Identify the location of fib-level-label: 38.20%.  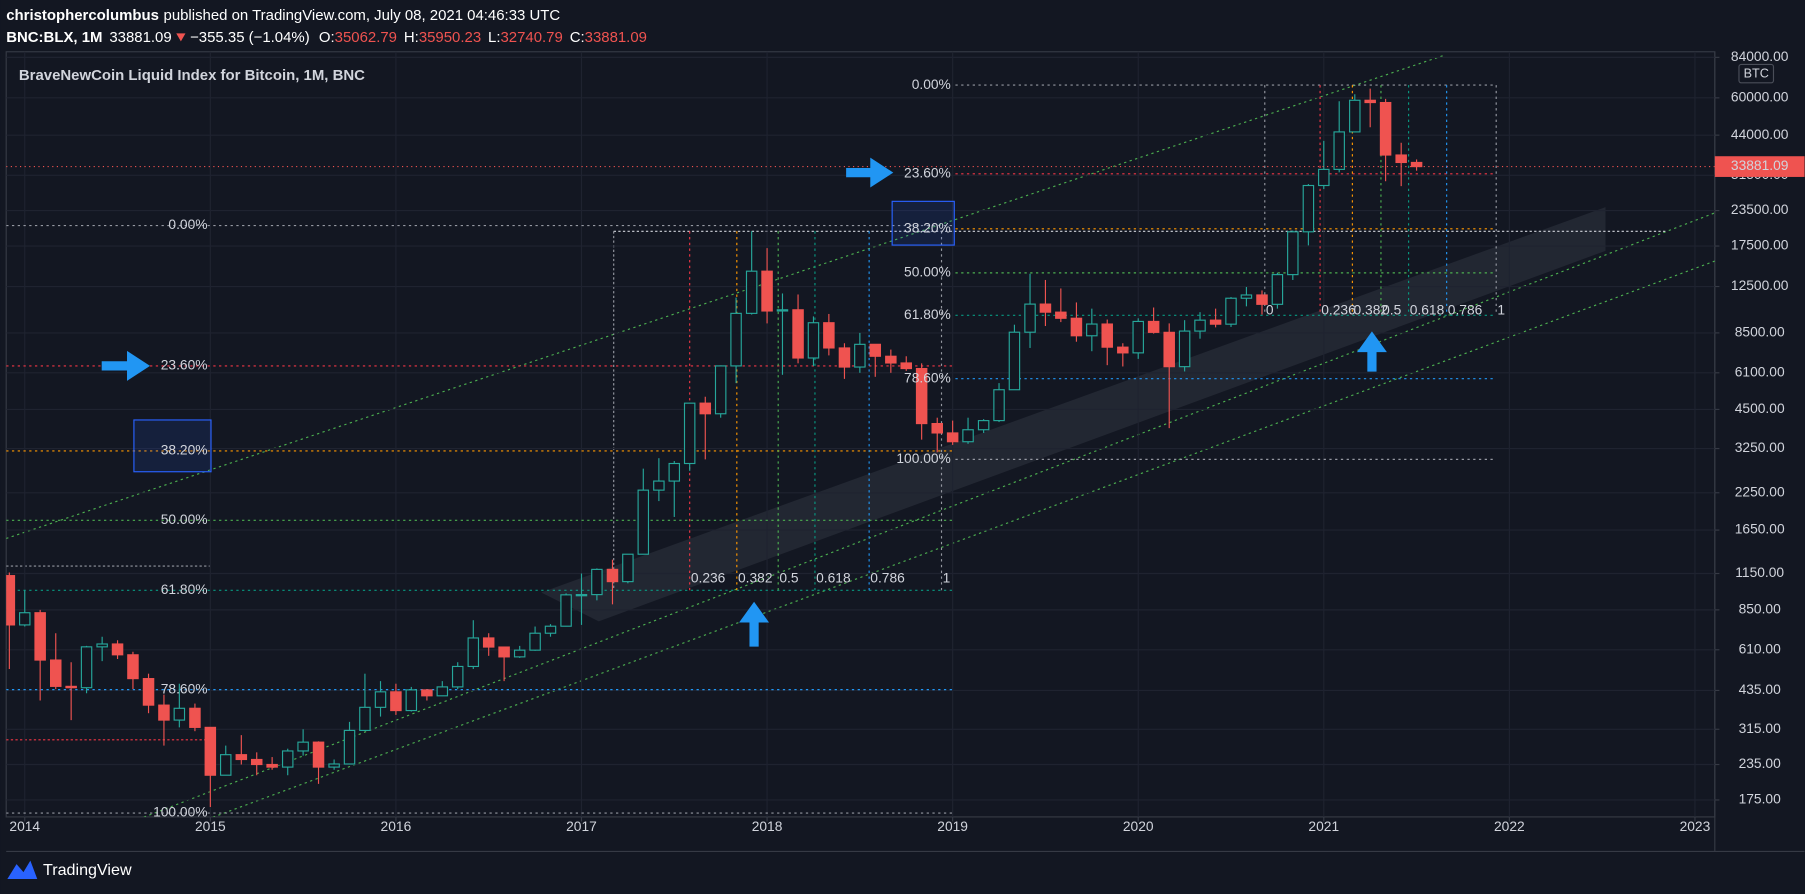
(184, 450).